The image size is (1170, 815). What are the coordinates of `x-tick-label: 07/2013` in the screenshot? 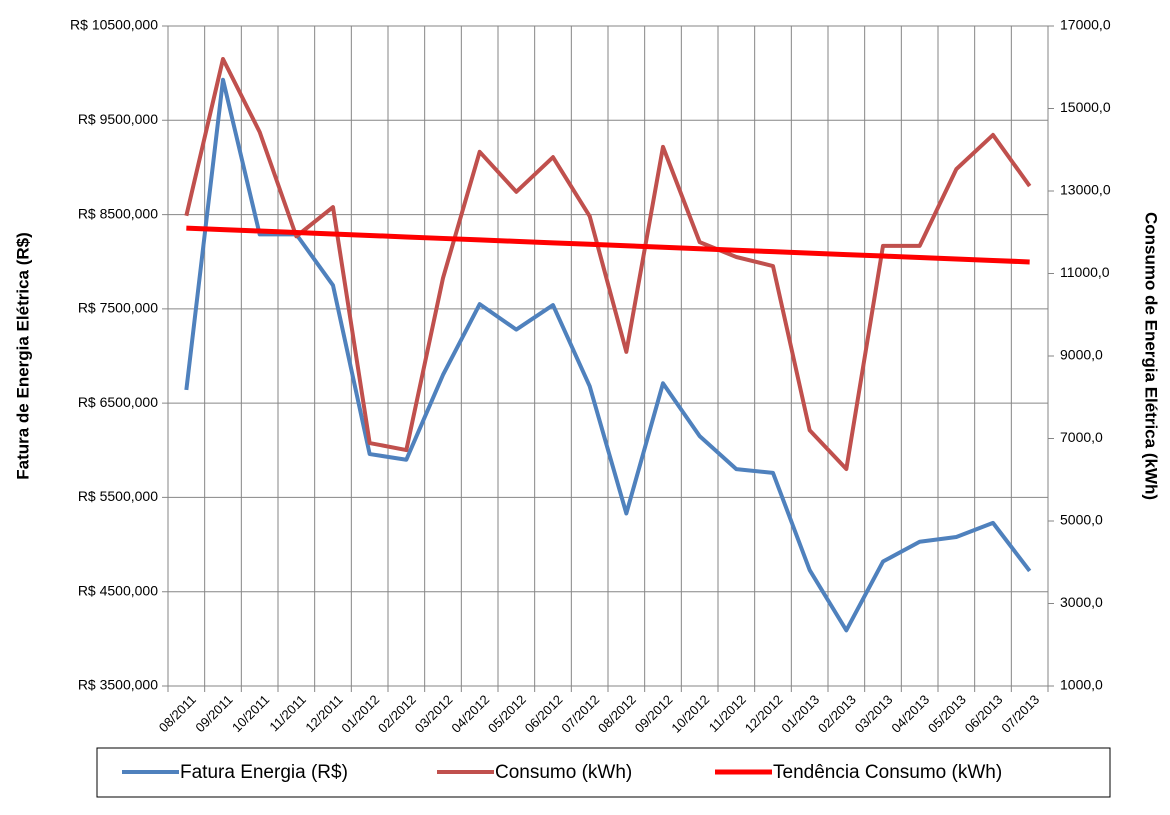 It's located at (1020, 714).